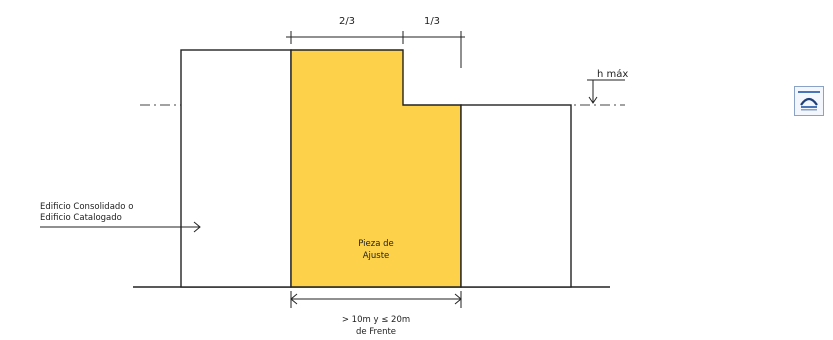  What do you see at coordinates (606, 91) in the screenshot?
I see `hmax-marker` at bounding box center [606, 91].